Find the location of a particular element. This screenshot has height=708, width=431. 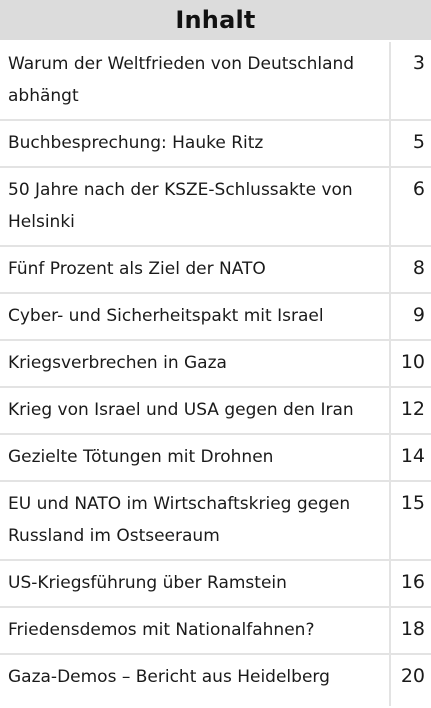

toc-entry-page: 5 is located at coordinates (418, 142).